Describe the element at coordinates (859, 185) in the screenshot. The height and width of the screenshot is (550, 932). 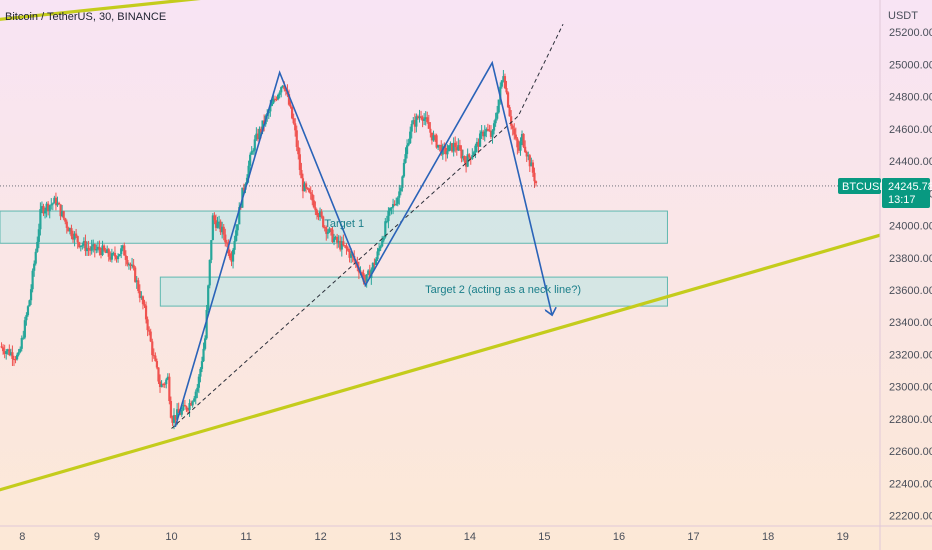
I see `symbol-tag` at that location.